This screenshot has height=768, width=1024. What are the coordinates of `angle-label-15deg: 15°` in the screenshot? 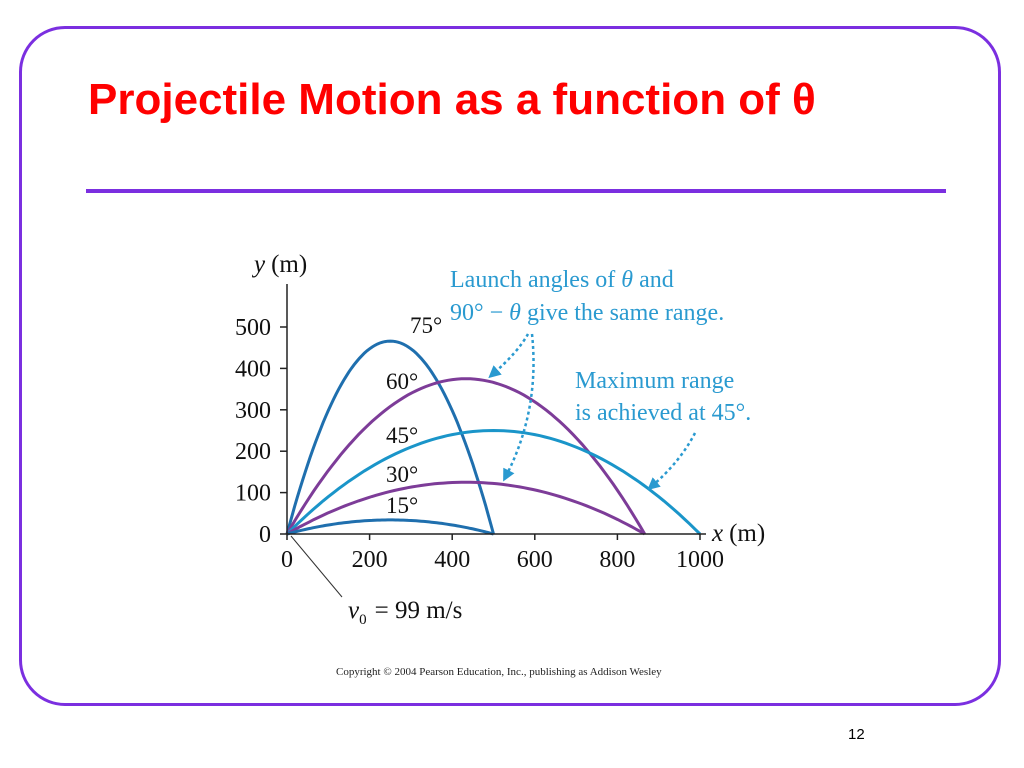 It's located at (402, 505).